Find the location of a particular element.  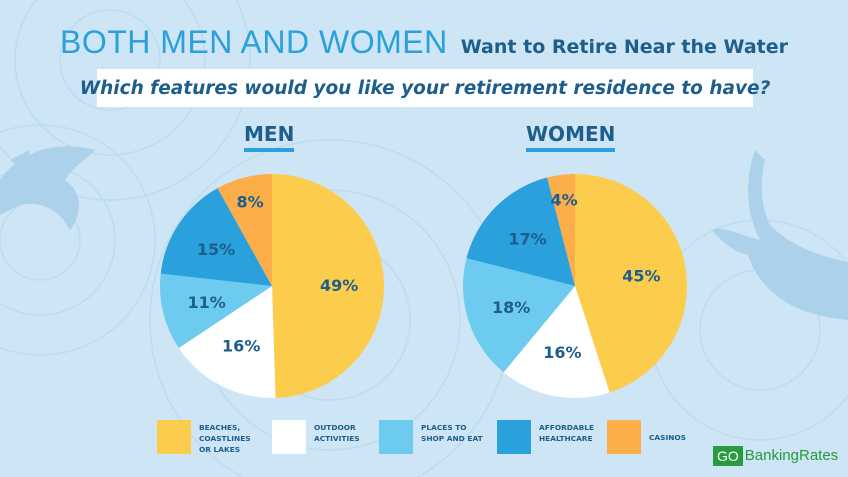

legend-label-places: PLACES TO SHOP AND EAT is located at coordinates (452, 433).